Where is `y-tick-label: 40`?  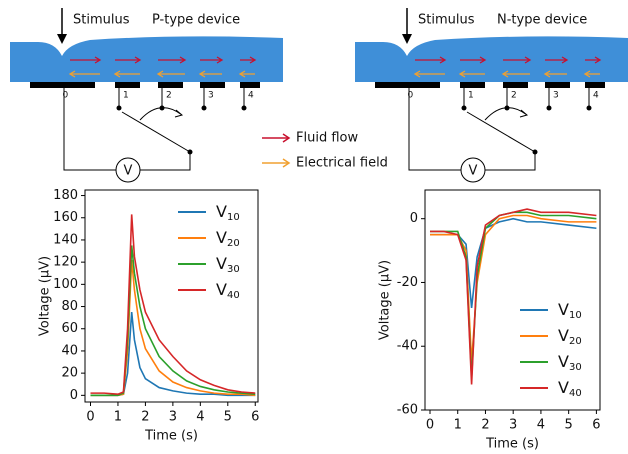 y-tick-label: 40 is located at coordinates (69, 350).